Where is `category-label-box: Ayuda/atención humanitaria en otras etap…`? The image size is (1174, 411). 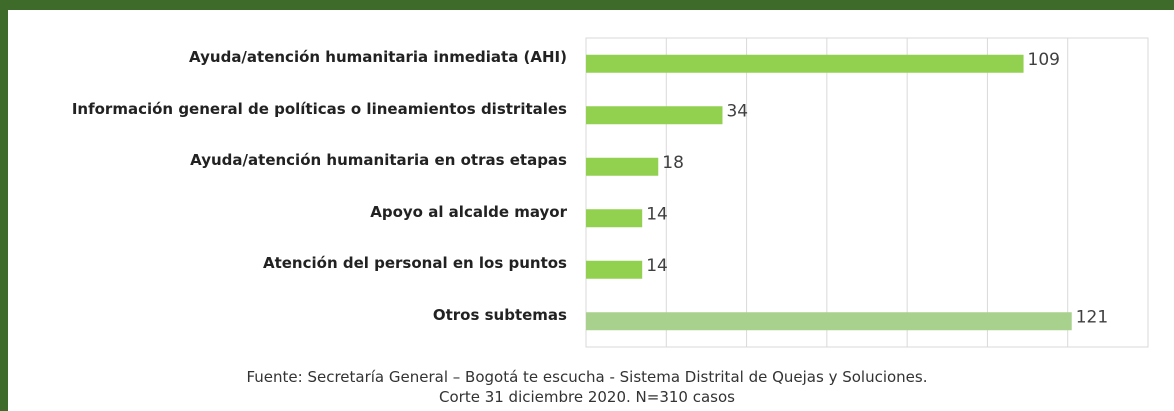
category-label-box: Ayuda/atención humanitaria en otras etap… is located at coordinates (287, 160).